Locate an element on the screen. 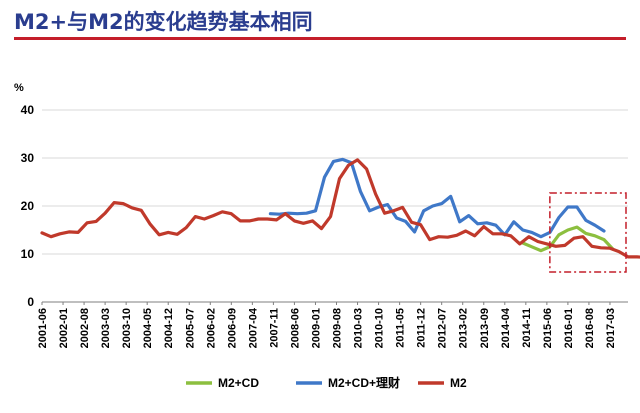 This screenshot has width=640, height=413. x-tick-label: 2005-07 is located at coordinates (190, 328).